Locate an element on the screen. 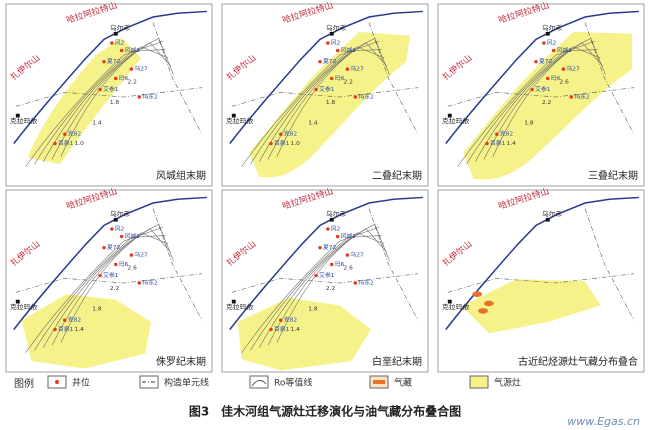  legend-label: Ro等值线 is located at coordinates (293, 383).